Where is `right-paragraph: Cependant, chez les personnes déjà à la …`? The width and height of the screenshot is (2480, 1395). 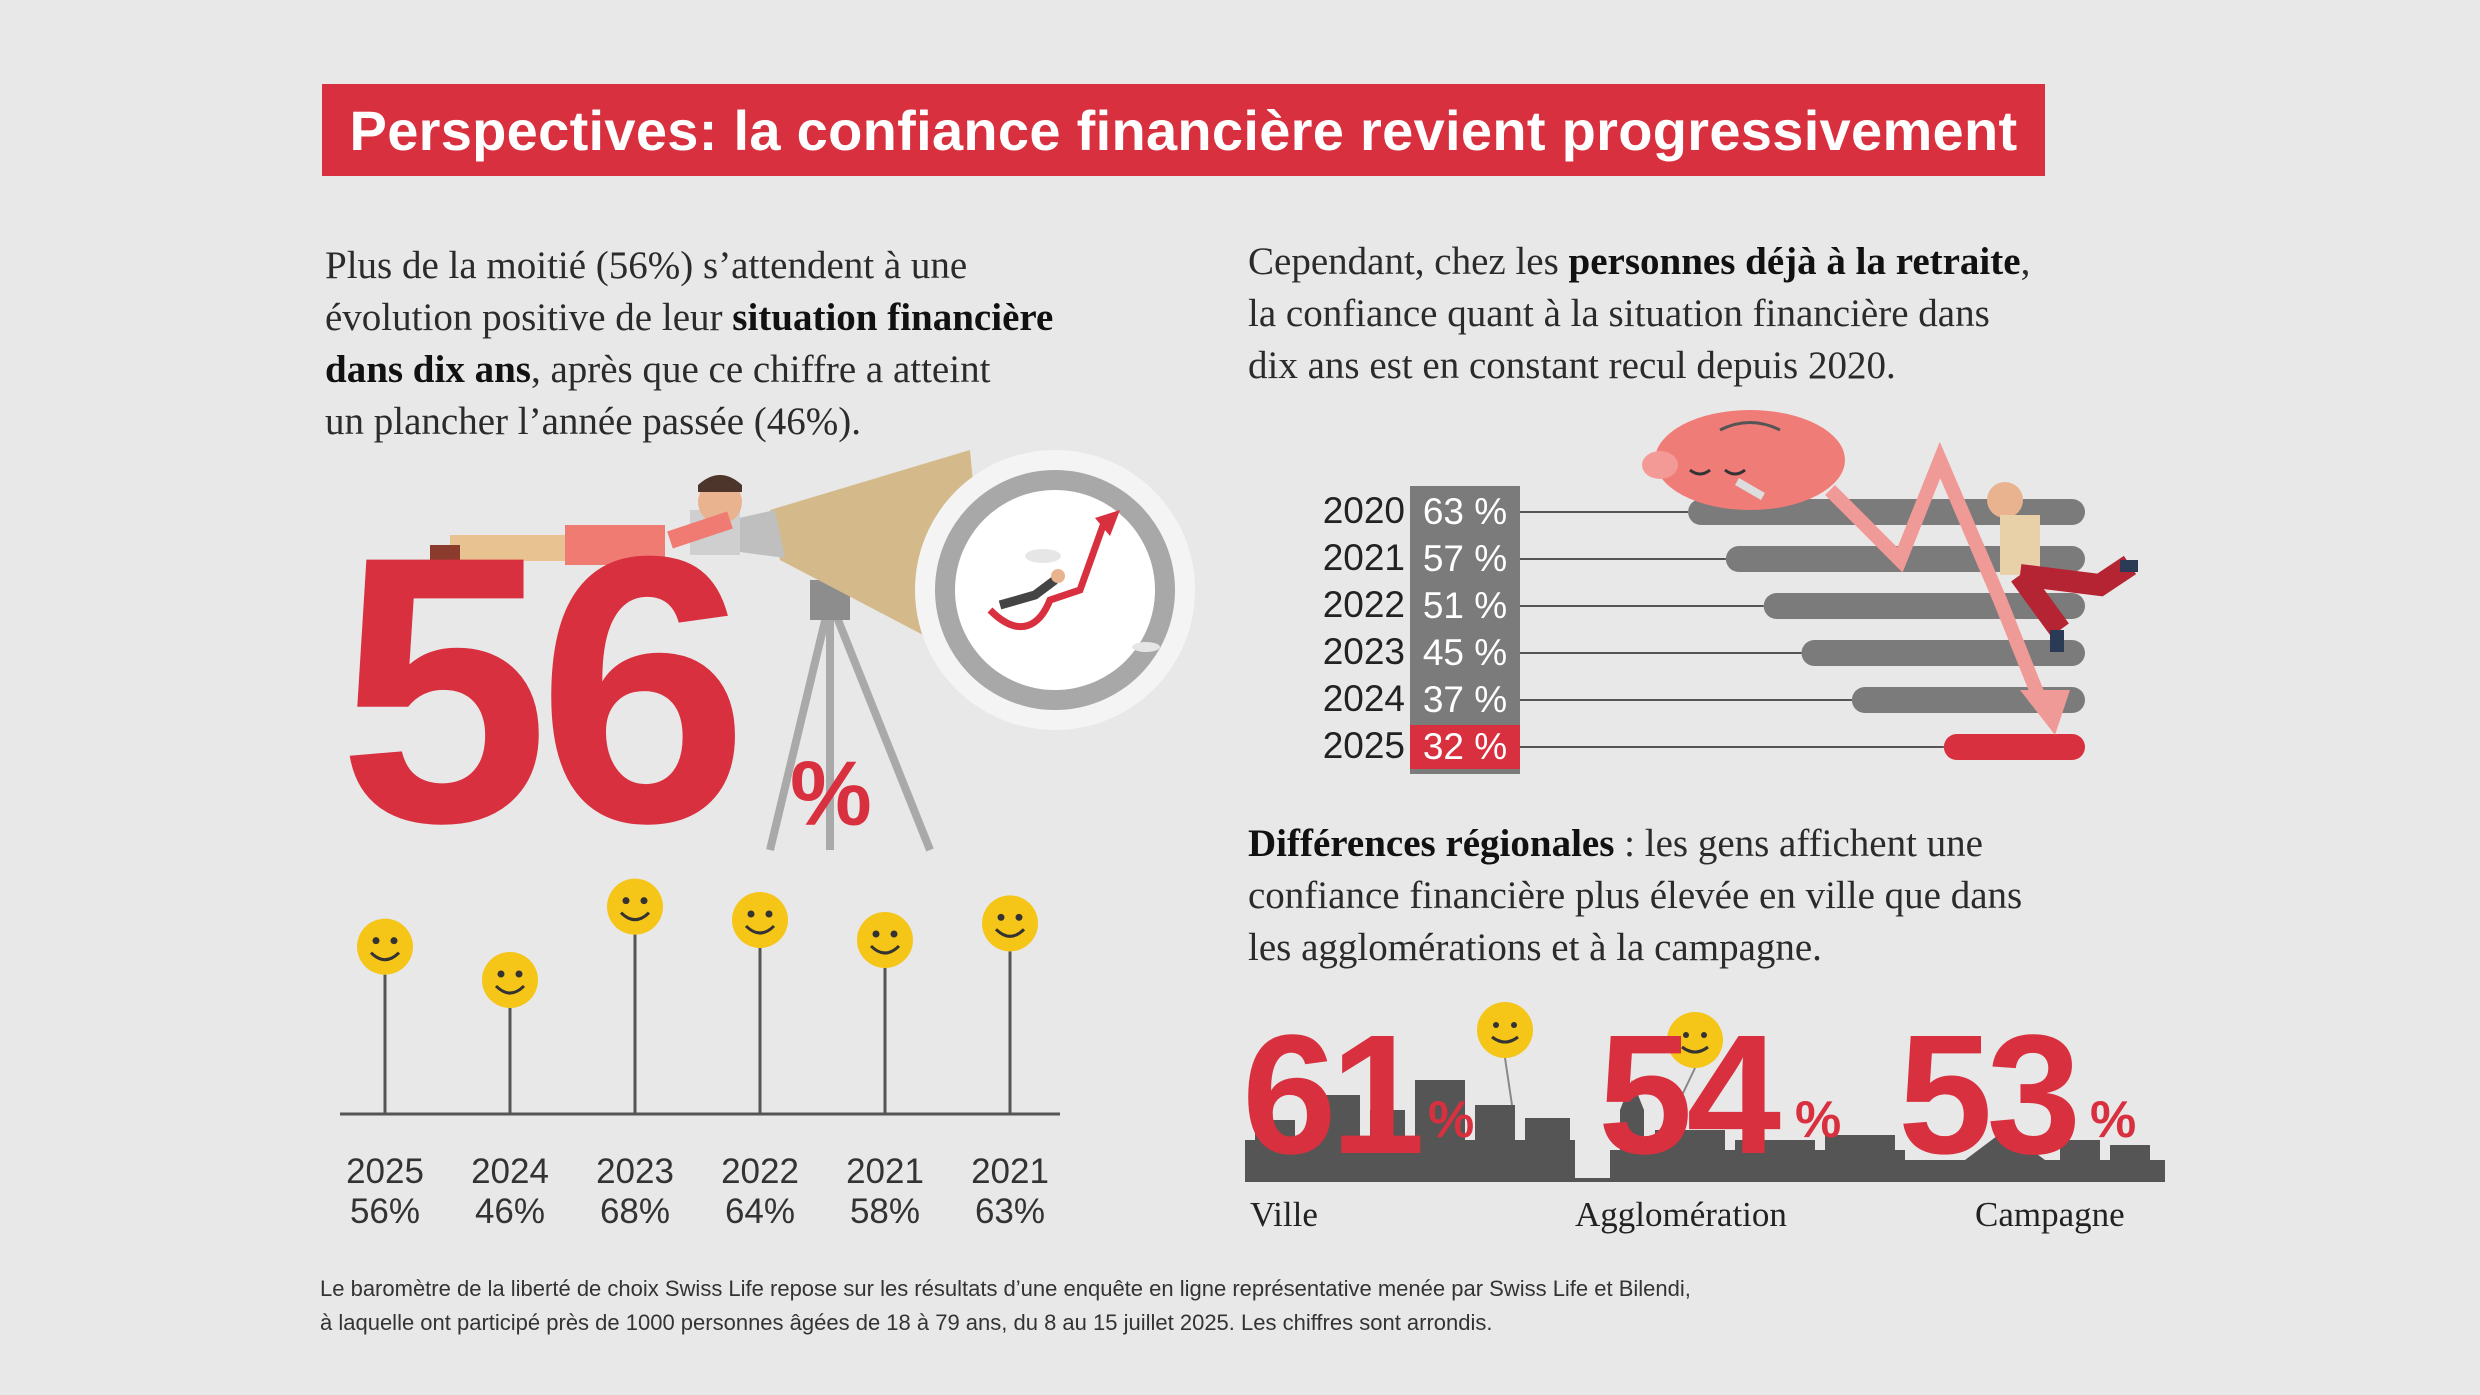
right-paragraph: Cependant, chez les personnes déjà à la … is located at coordinates (1748, 314).